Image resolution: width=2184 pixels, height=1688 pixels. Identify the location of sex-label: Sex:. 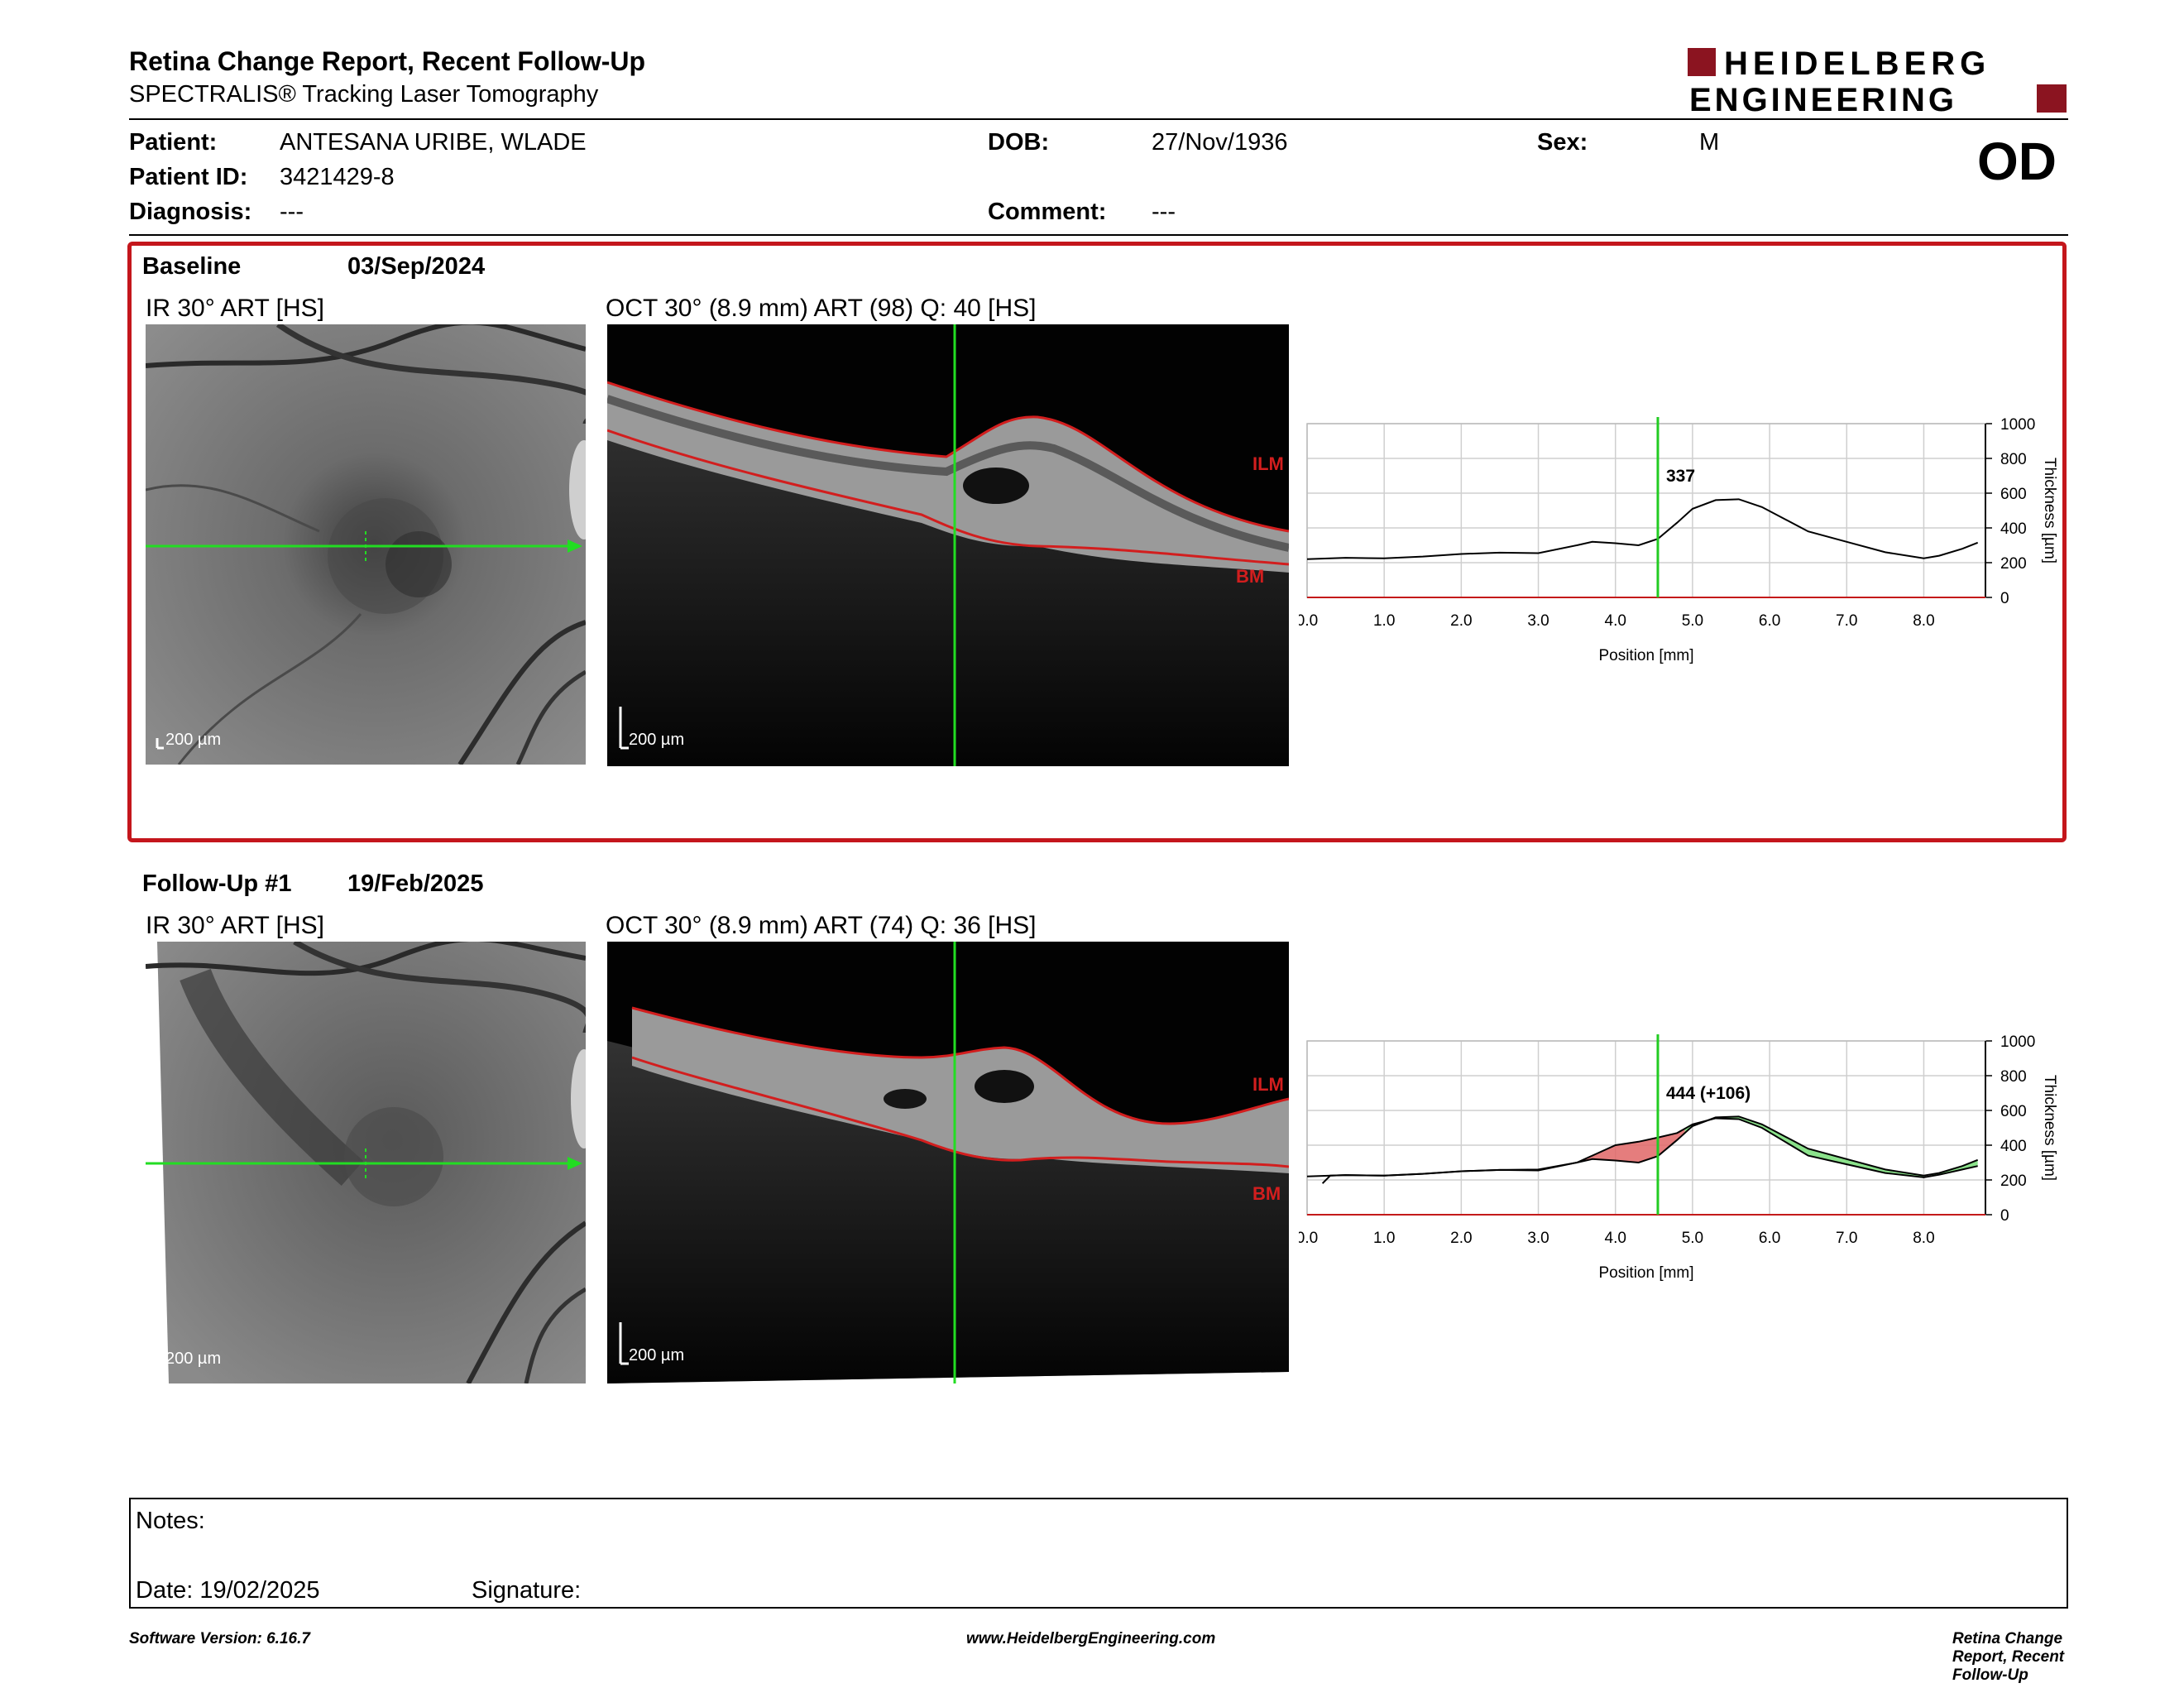
(1562, 142).